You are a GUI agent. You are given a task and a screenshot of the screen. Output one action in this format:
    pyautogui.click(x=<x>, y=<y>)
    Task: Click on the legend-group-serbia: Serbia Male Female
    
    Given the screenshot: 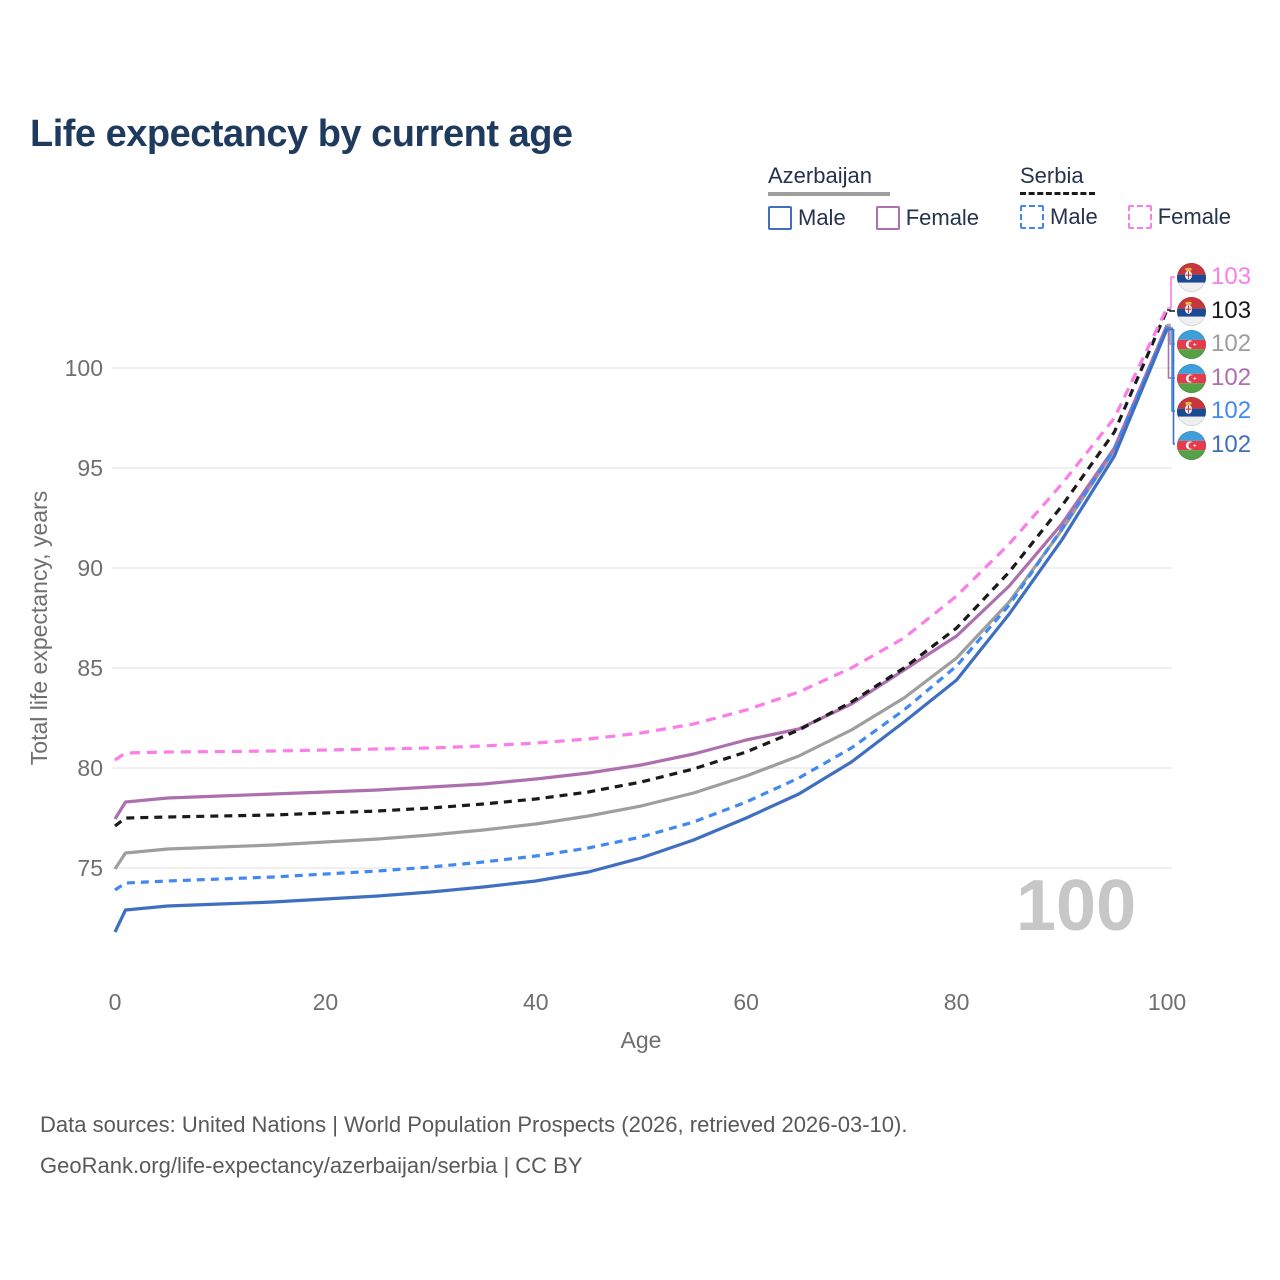 What is the action you would take?
    pyautogui.click(x=1140, y=196)
    